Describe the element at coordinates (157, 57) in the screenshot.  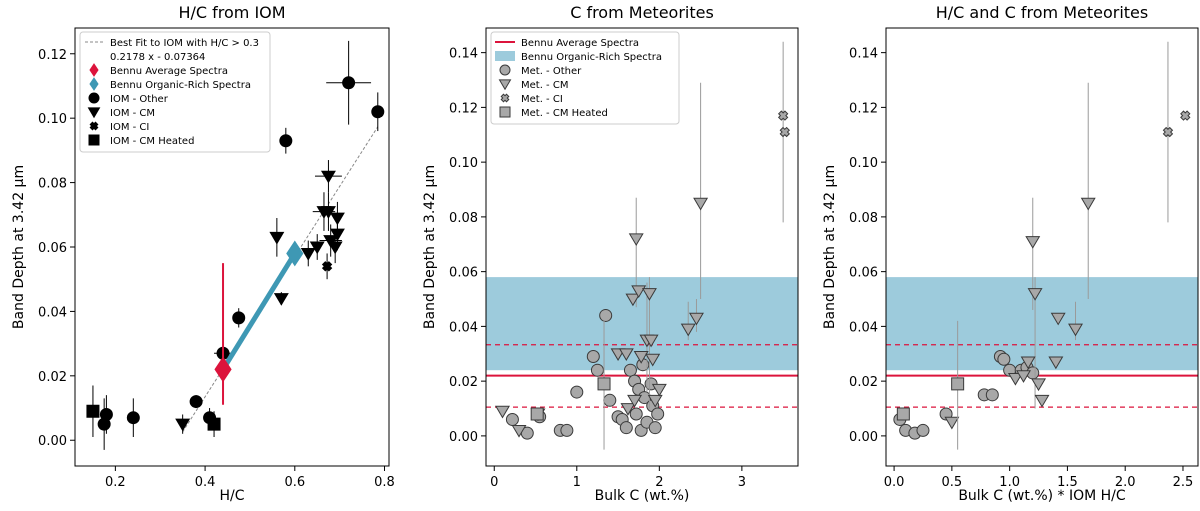
I see `legend-label: 0.2178 x - 0.07364` at that location.